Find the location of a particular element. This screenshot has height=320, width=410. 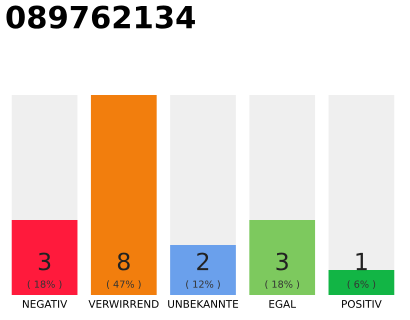

x-tick-label: VERWIRREND is located at coordinates (123, 304).